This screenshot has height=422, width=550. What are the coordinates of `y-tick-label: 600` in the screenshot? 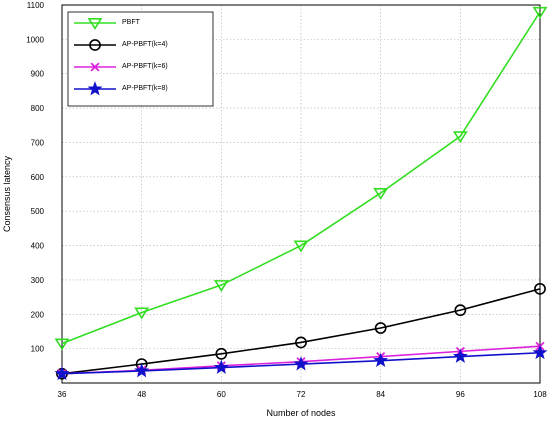 It's located at (38, 177).